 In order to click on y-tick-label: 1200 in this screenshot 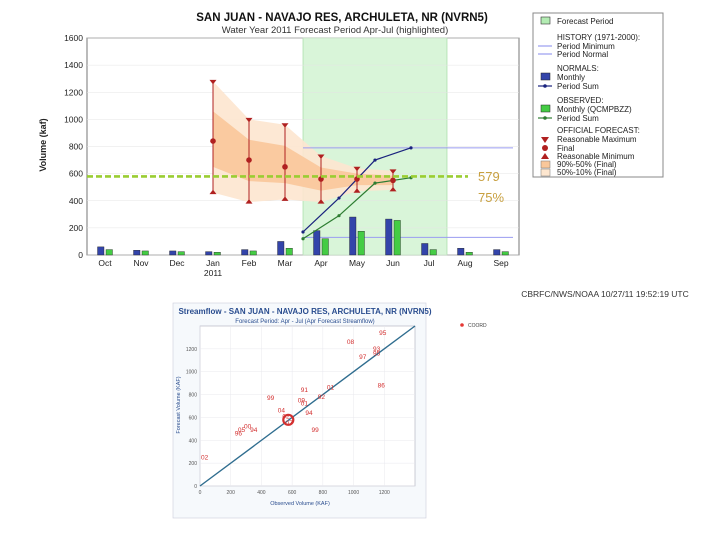, I will do `click(73, 92)`.